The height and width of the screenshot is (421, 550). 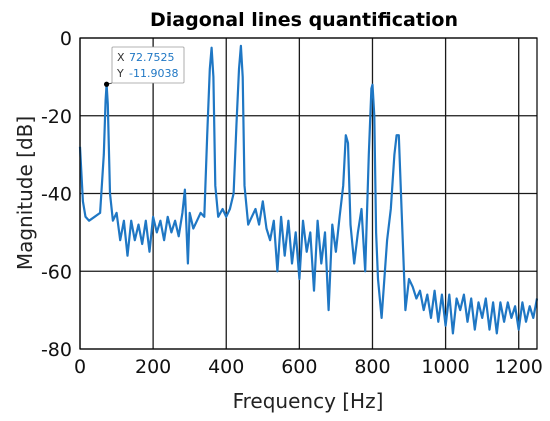 What do you see at coordinates (56, 350) in the screenshot?
I see `y-tick-label-4: -80` at bounding box center [56, 350].